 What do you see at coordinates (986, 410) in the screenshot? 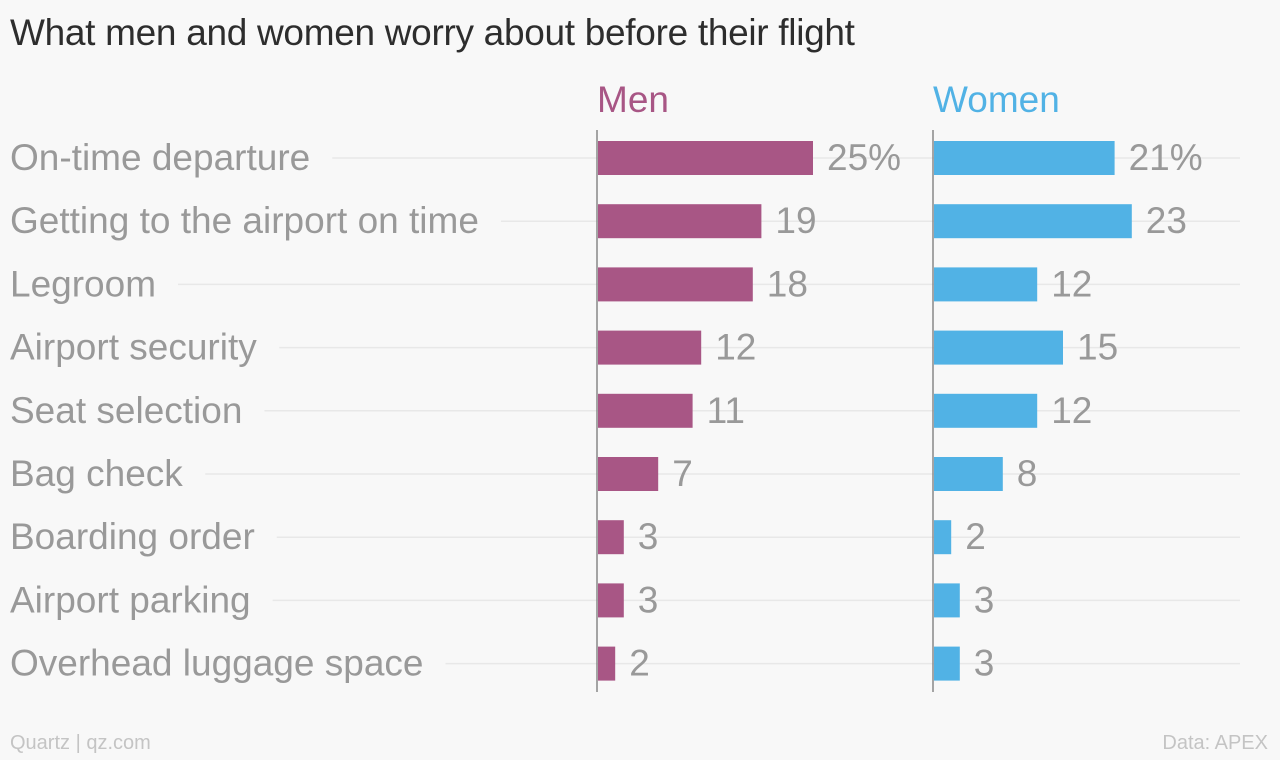
I see `bar-women-seat-selection` at bounding box center [986, 410].